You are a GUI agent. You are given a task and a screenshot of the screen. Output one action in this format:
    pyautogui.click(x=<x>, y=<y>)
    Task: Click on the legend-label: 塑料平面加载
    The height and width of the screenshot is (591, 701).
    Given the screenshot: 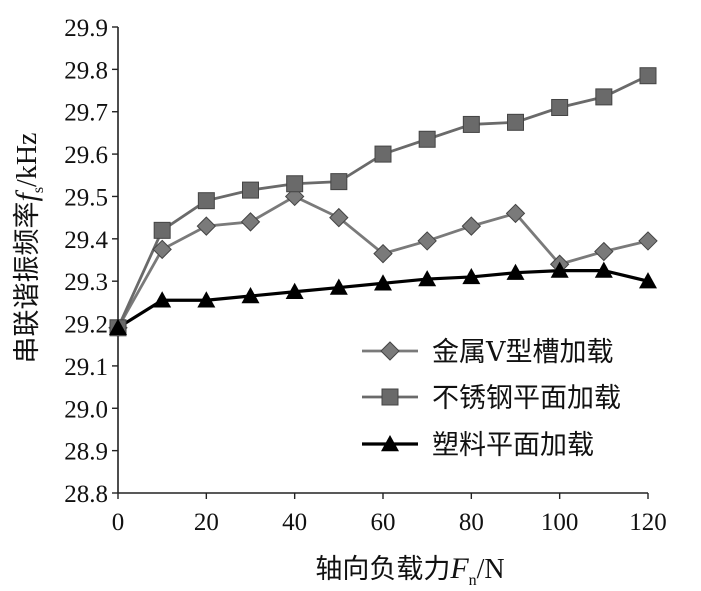 What is the action you would take?
    pyautogui.click(x=513, y=445)
    